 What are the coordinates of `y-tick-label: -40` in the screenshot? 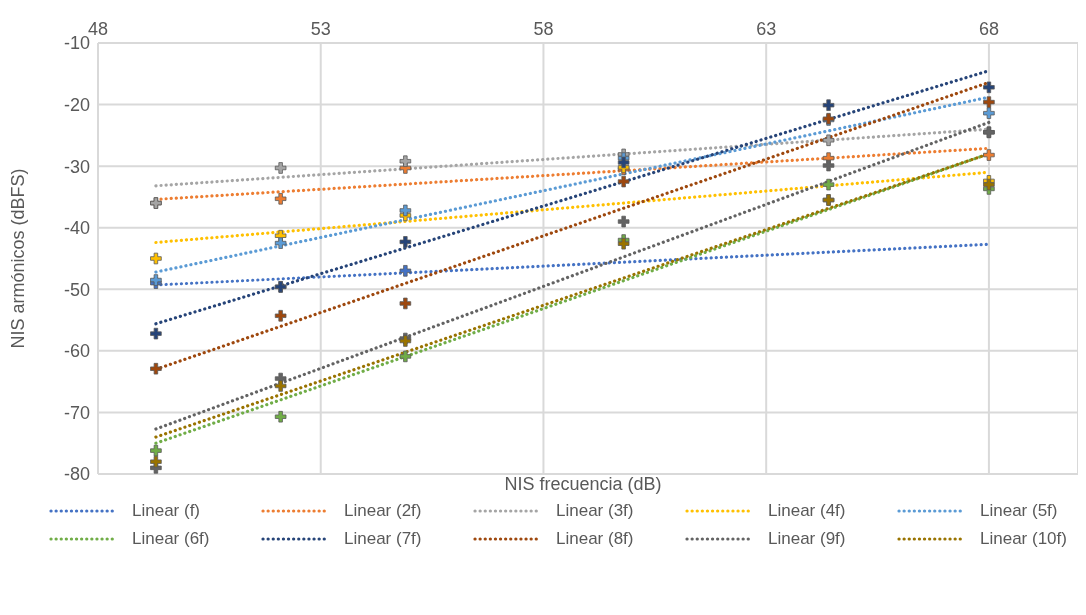 It's located at (76, 228).